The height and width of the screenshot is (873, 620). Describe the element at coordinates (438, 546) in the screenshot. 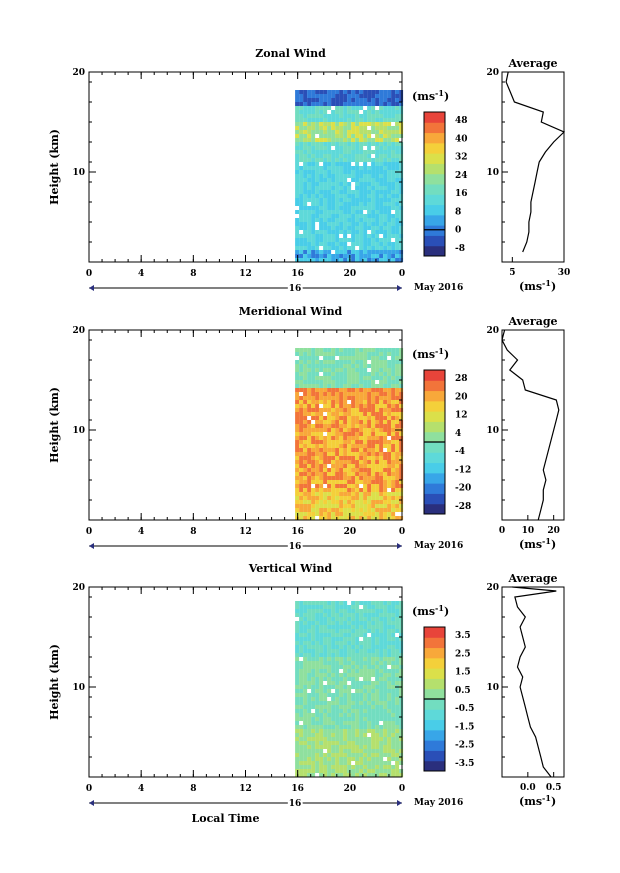

I see `date-label: May 2016` at that location.